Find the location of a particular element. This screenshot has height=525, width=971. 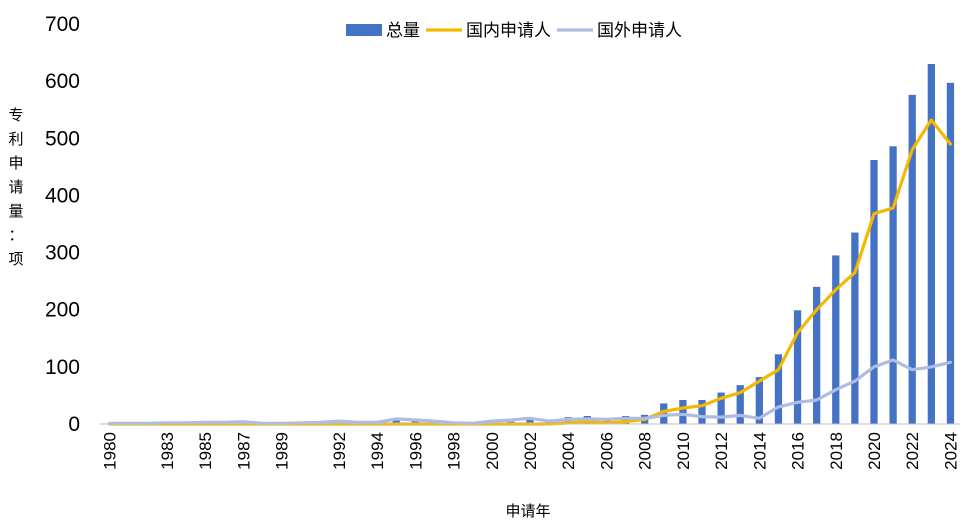

x-tick-label: 1987 is located at coordinates (243, 451).